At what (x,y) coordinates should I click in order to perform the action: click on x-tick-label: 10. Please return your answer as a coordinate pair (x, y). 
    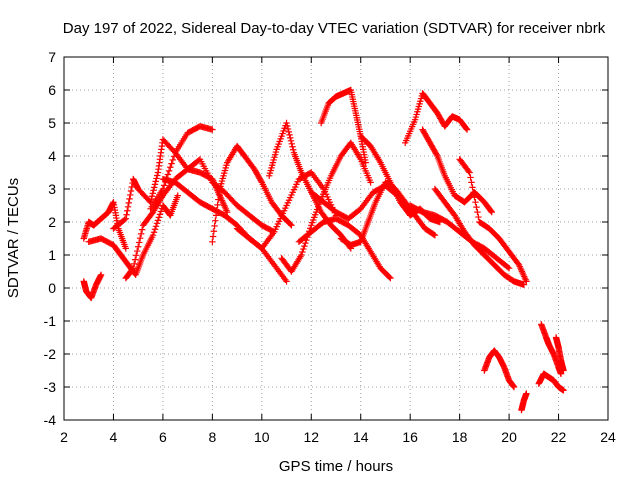
    Looking at the image, I should click on (262, 437).